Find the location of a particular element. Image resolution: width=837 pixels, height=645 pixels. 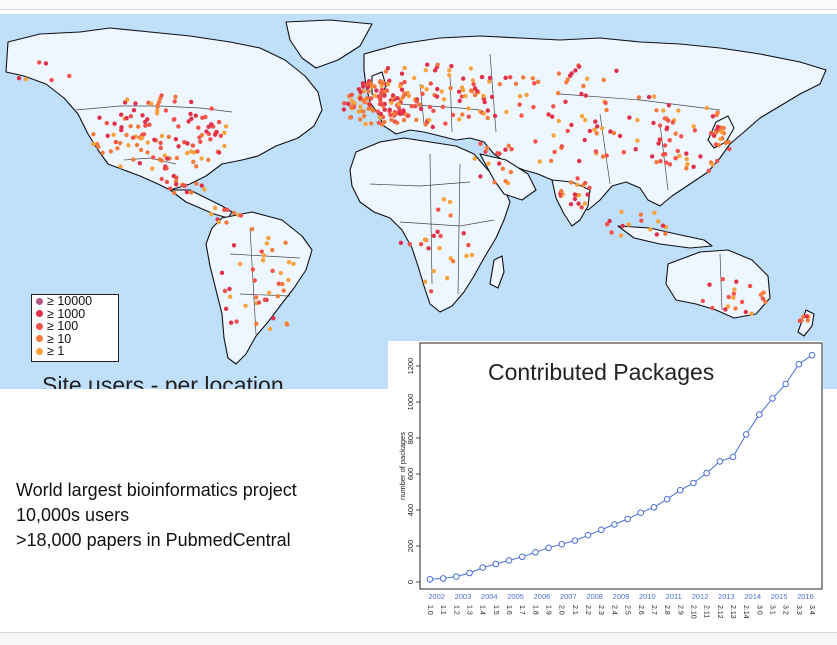

x-release-label: 2.5 is located at coordinates (627, 610).